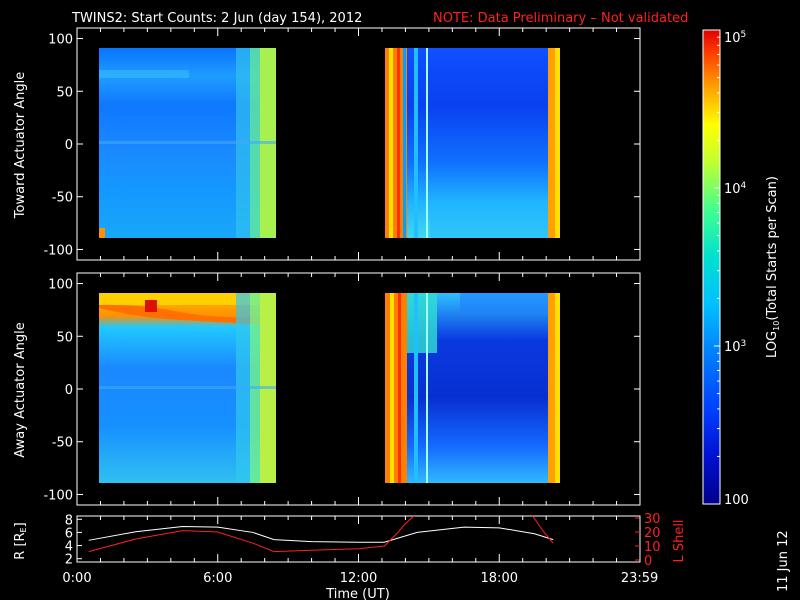 This screenshot has height=600, width=800. Describe the element at coordinates (711, 267) in the screenshot. I see `colorbar-gradient` at that location.